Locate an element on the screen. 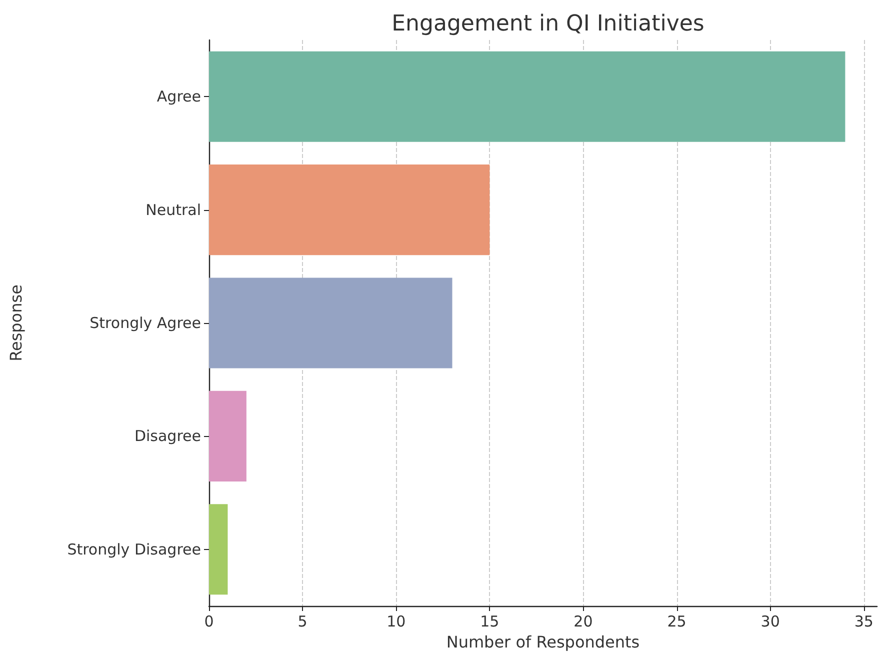 The height and width of the screenshot is (655, 878). y-tick-label: Agree is located at coordinates (178, 97).